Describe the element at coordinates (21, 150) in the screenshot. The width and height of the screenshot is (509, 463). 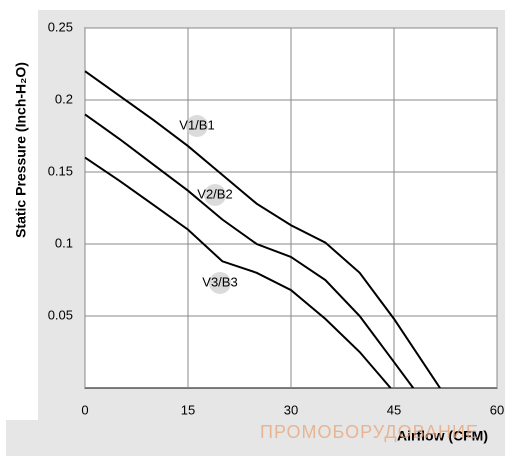
I see `y-axis-label: Static Pressure (Inch-H₂O)` at that location.